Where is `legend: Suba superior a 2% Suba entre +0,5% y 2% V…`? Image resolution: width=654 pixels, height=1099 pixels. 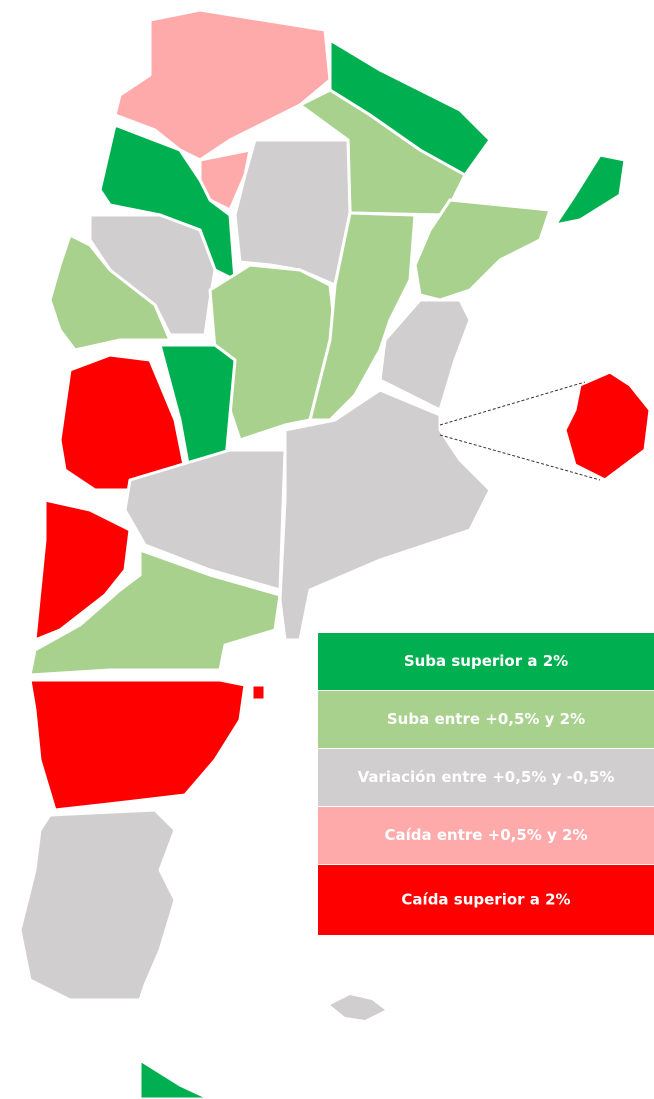 legend: Suba superior a 2% Suba entre +0,5% y 2% V… is located at coordinates (486, 784).